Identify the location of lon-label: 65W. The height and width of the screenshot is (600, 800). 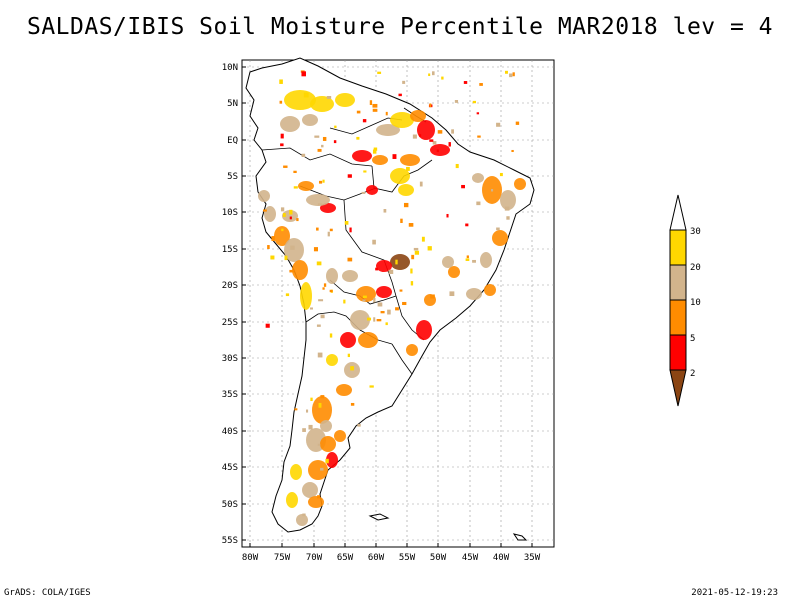
(345, 558).